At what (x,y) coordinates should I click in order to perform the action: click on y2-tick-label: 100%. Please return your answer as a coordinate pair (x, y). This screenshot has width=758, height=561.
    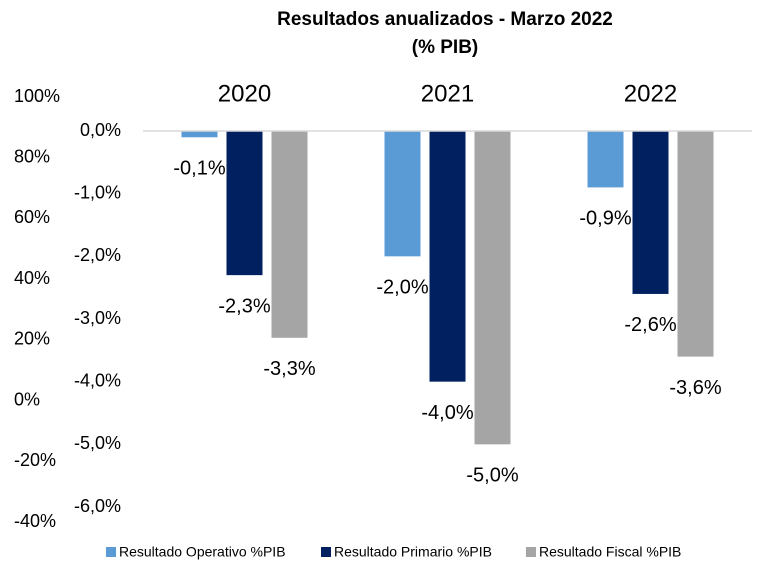
    Looking at the image, I should click on (37, 96).